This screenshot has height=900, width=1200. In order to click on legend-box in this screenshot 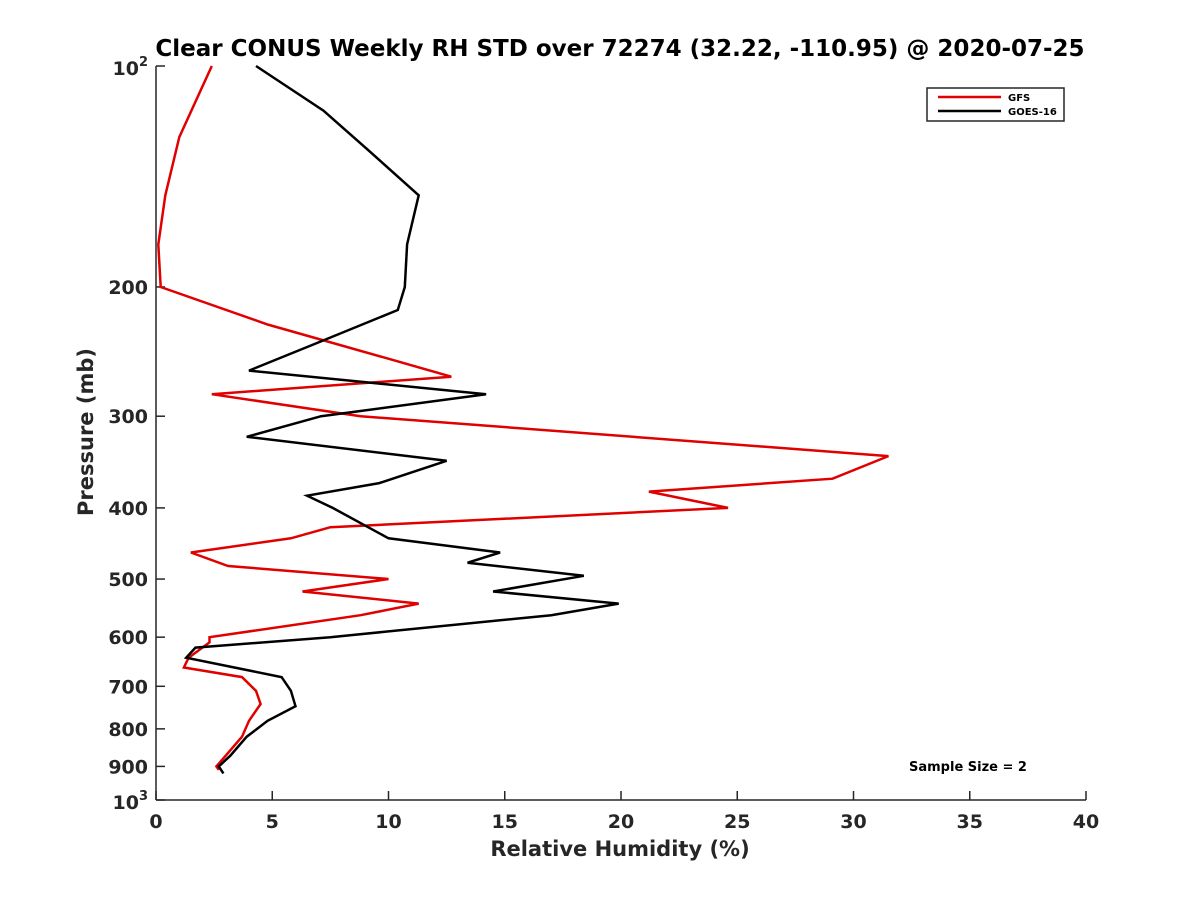, I will do `click(995, 104)`.